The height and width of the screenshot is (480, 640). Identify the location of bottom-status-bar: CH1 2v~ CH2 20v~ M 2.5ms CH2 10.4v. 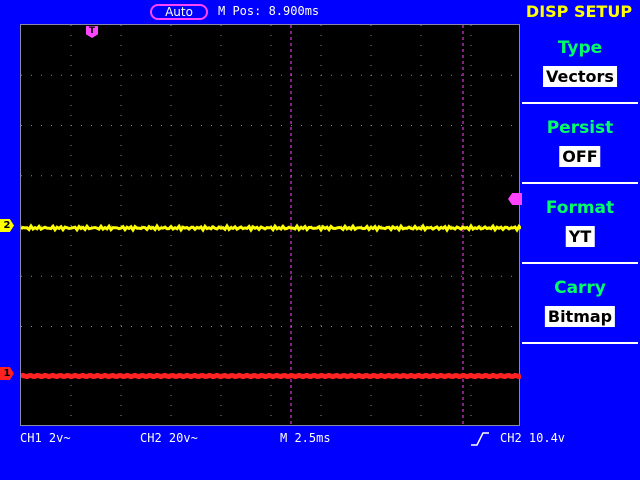
(320, 439).